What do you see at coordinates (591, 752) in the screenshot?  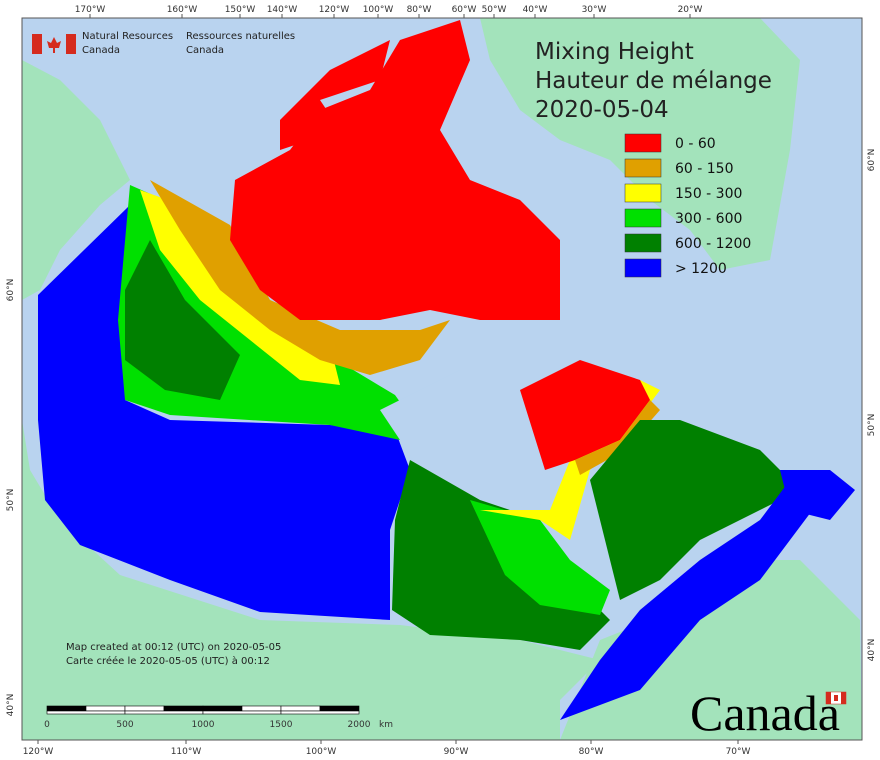 I see `bottom-tick-label: 80°W` at bounding box center [591, 752].